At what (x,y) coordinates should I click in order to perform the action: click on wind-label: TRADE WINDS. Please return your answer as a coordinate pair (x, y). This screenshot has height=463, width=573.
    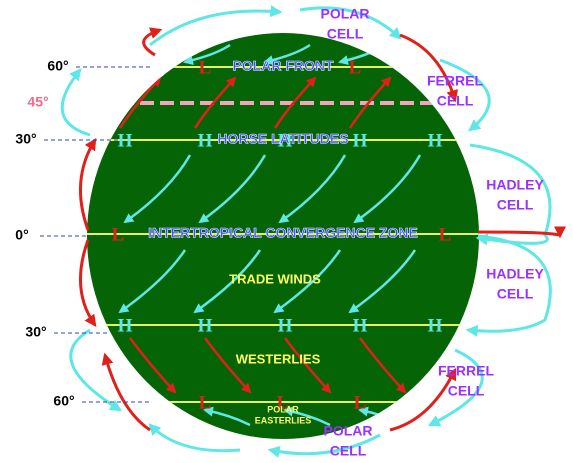
    Looking at the image, I should click on (275, 278).